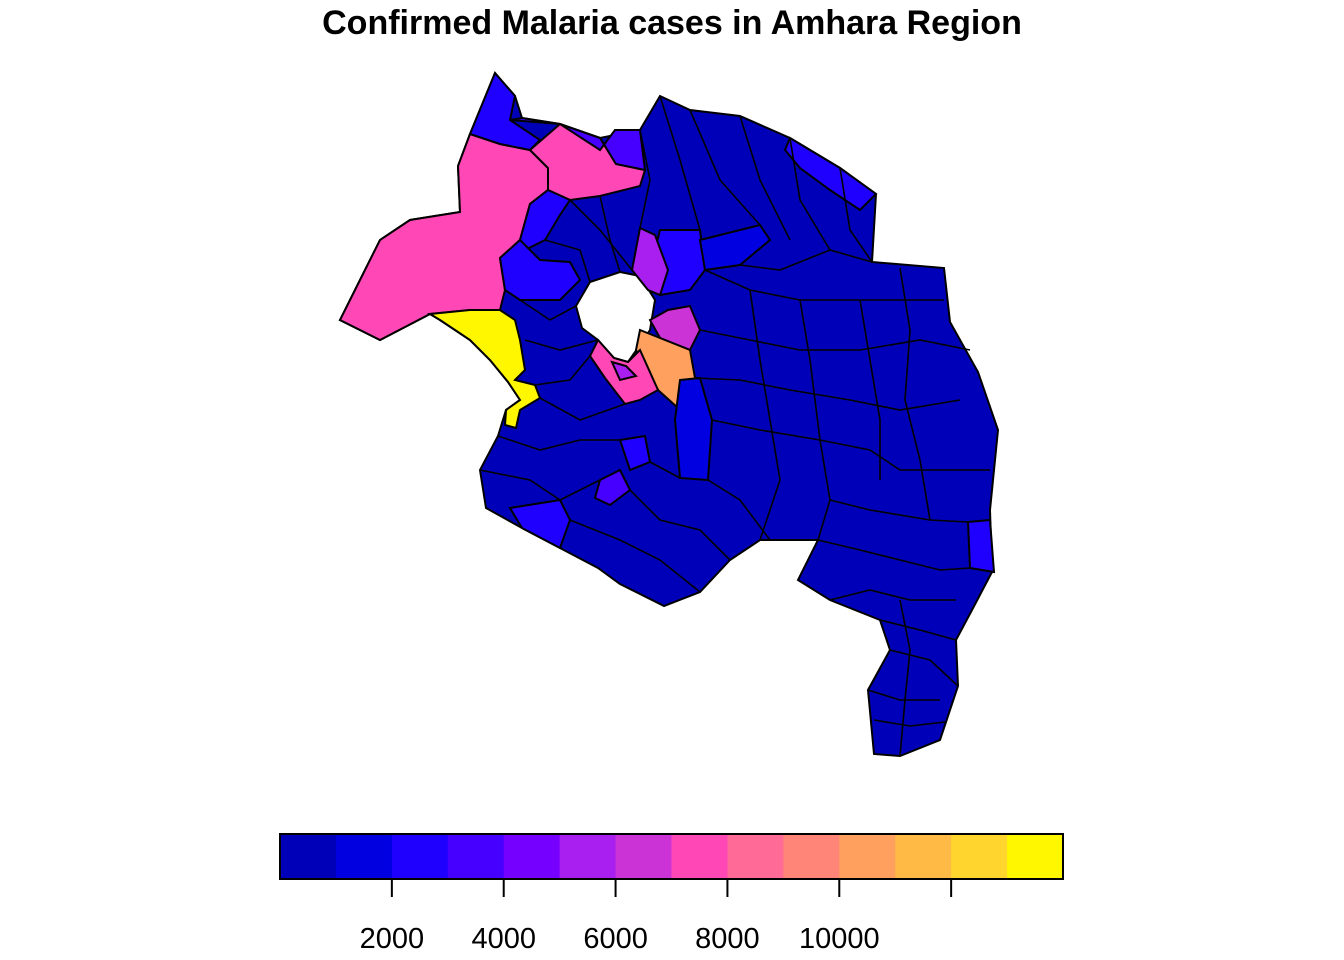  Describe the element at coordinates (615, 939) in the screenshot. I see `legend-tick-label: 6000` at that location.